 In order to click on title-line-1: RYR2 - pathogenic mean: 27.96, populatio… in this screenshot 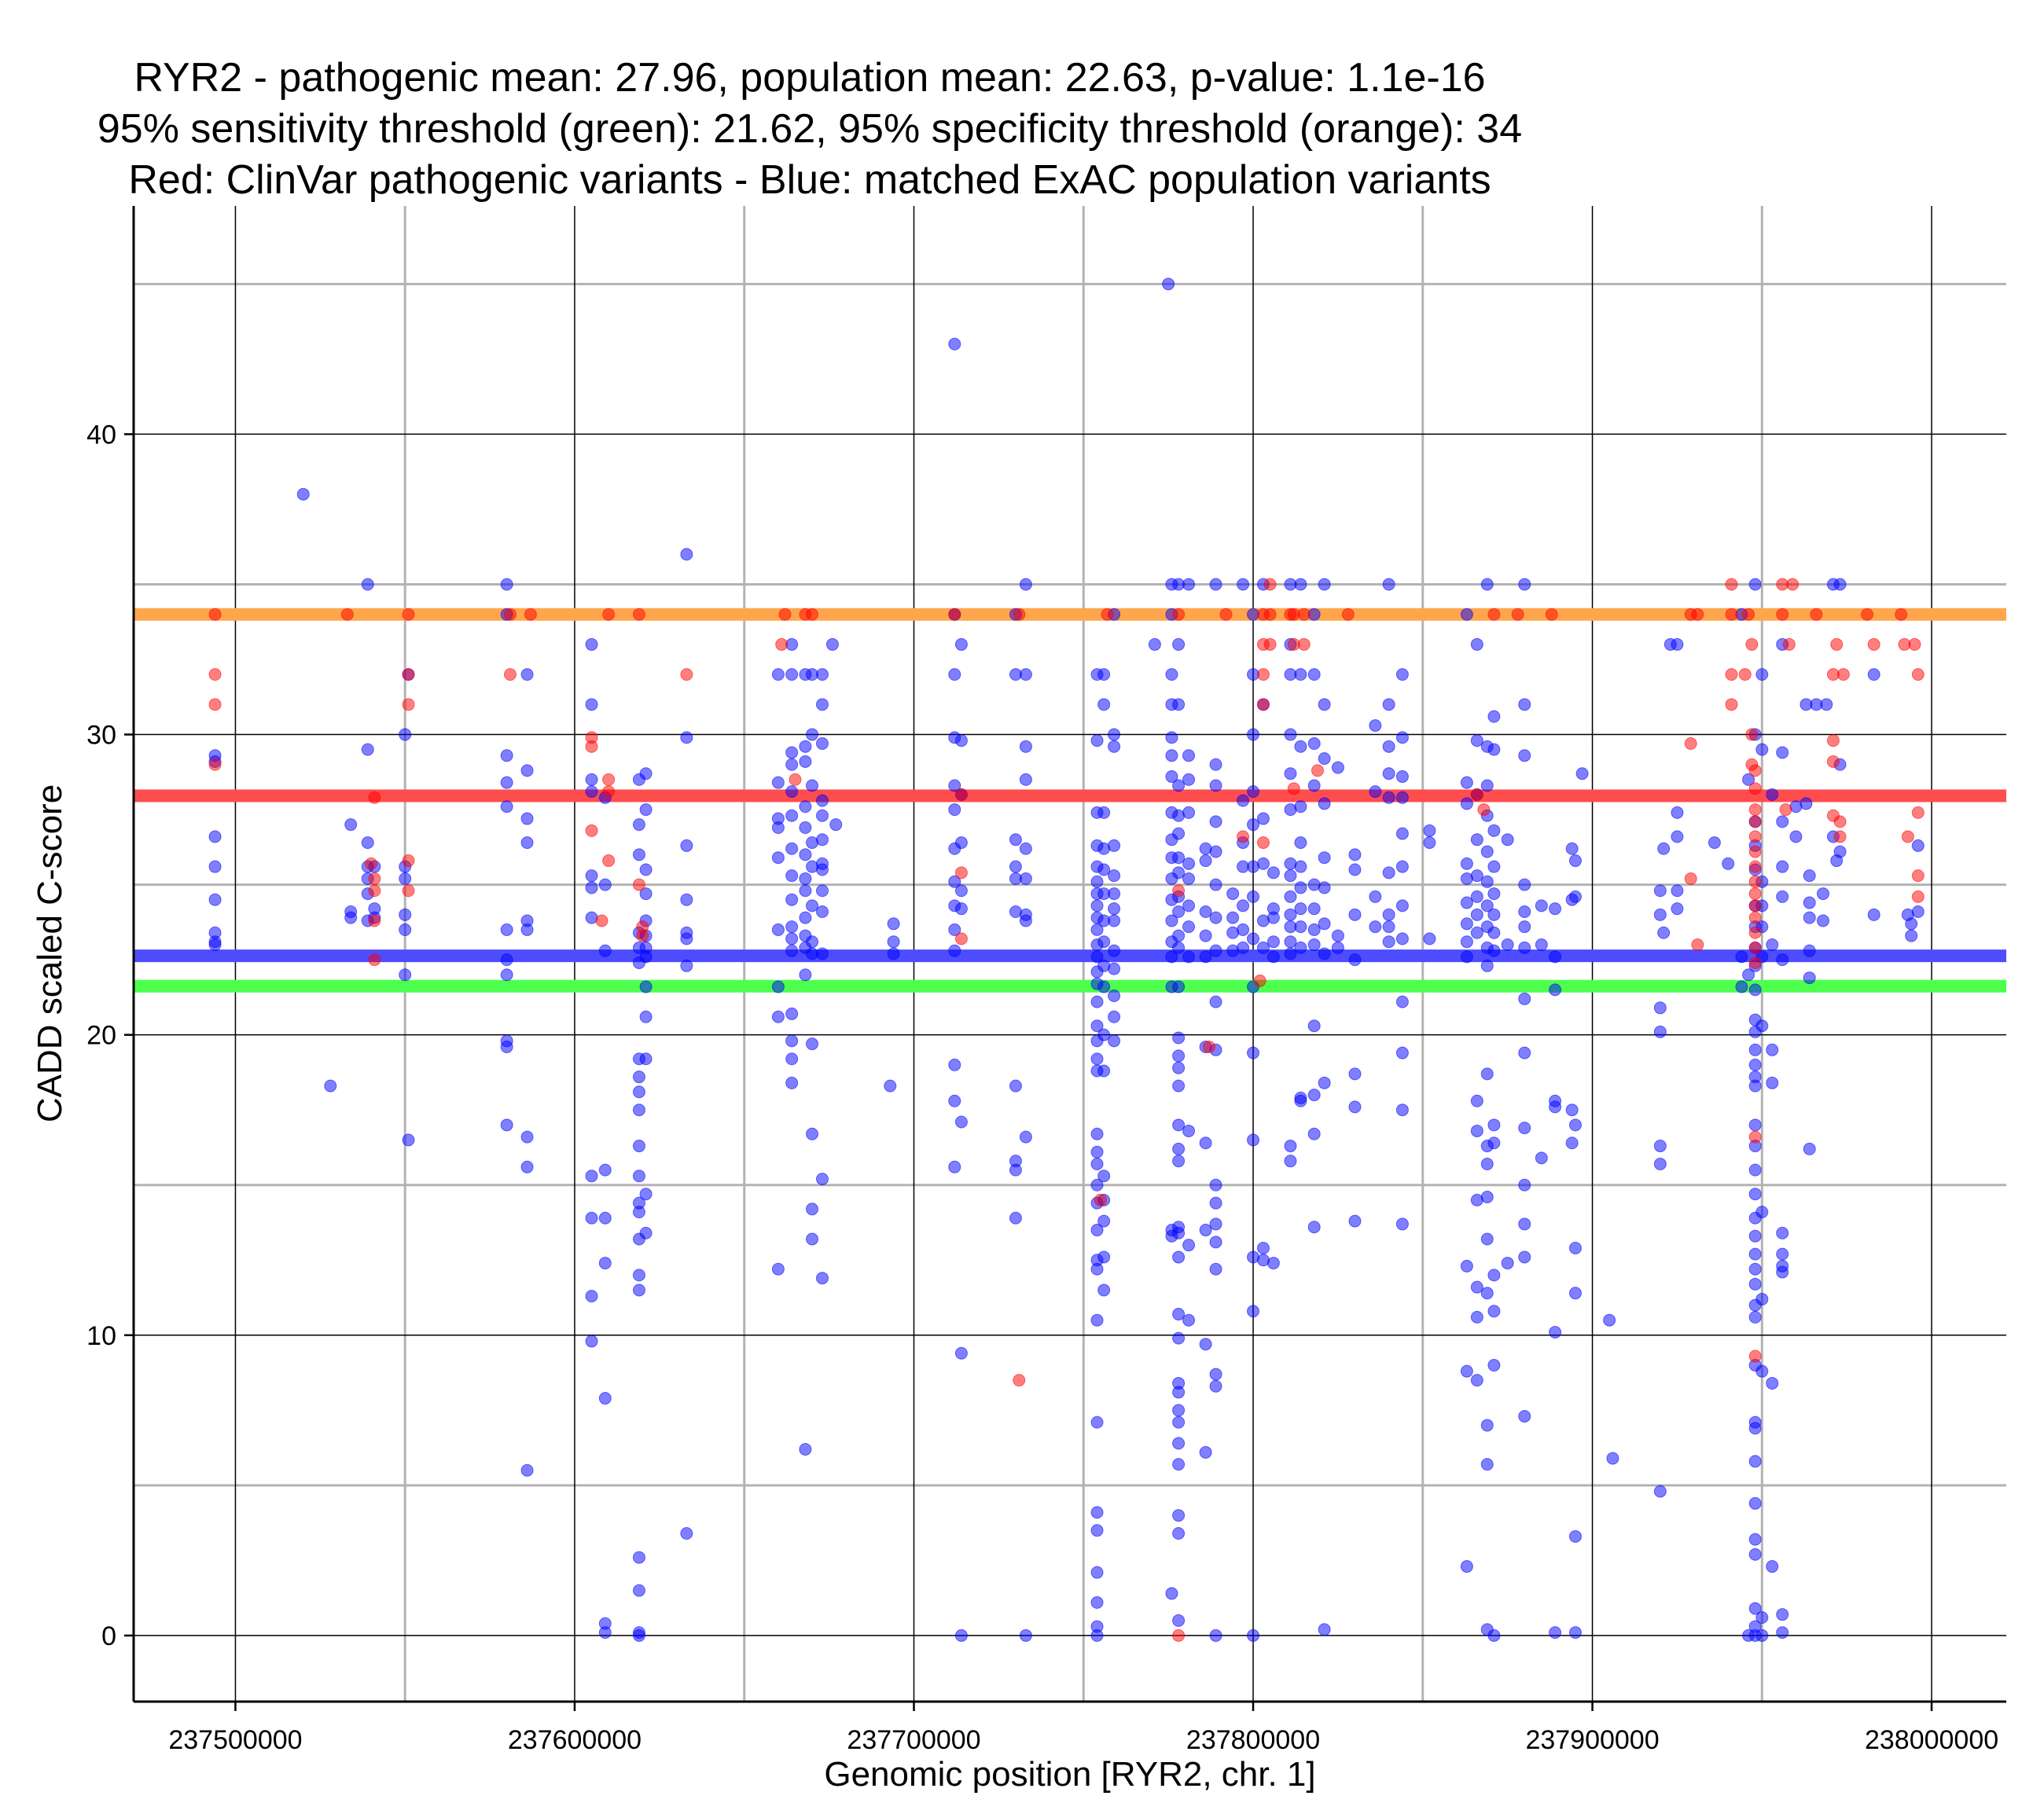, I will do `click(810, 78)`.